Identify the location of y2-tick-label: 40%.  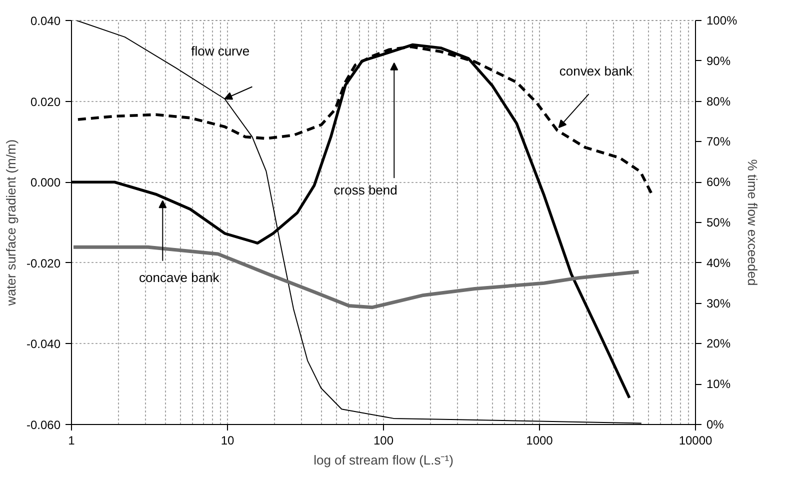
(718, 263).